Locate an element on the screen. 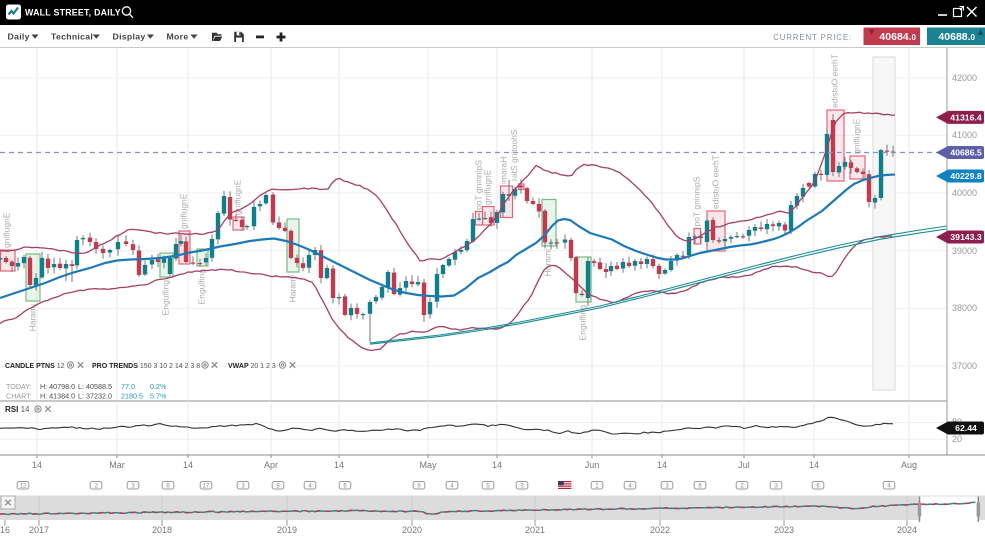 The width and height of the screenshot is (985, 547). svg-text: 5 is located at coordinates (488, 487).